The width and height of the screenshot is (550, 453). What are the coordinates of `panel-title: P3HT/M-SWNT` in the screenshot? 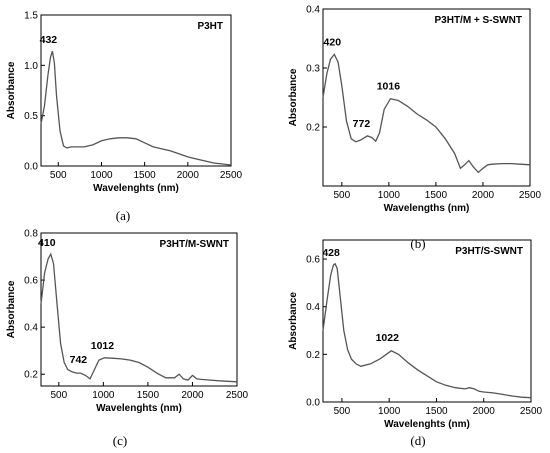 It's located at (194, 244).